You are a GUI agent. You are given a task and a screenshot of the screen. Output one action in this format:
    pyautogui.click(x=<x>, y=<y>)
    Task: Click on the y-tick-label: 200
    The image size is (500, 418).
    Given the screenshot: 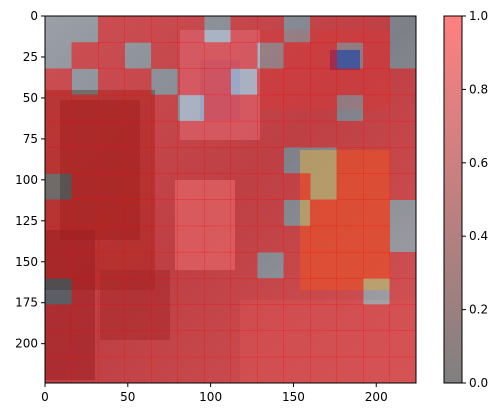 What is the action you would take?
    pyautogui.click(x=26, y=344)
    